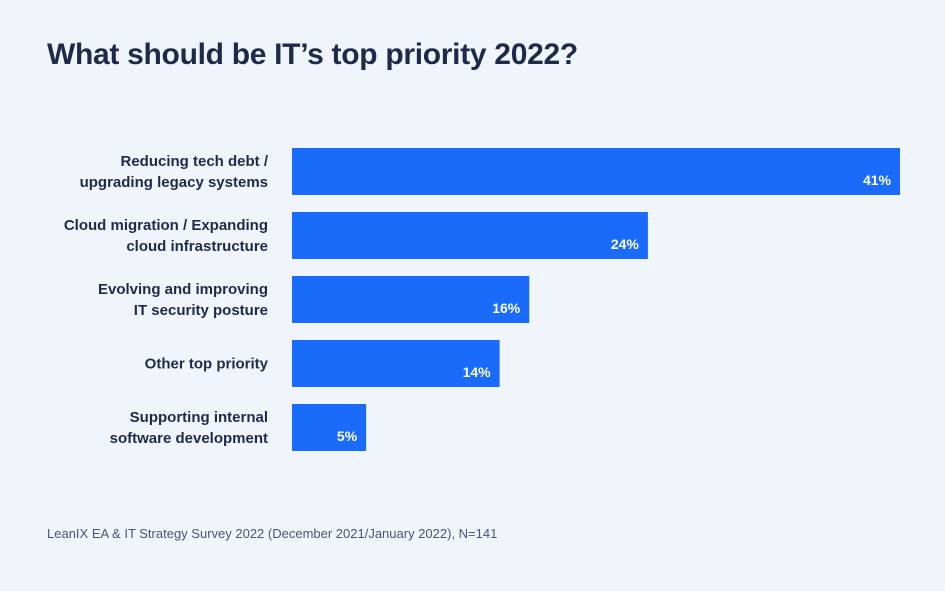 This screenshot has width=945, height=591. What do you see at coordinates (194, 161) in the screenshot?
I see `category-label-0-line-0: Reducing tech debt /` at bounding box center [194, 161].